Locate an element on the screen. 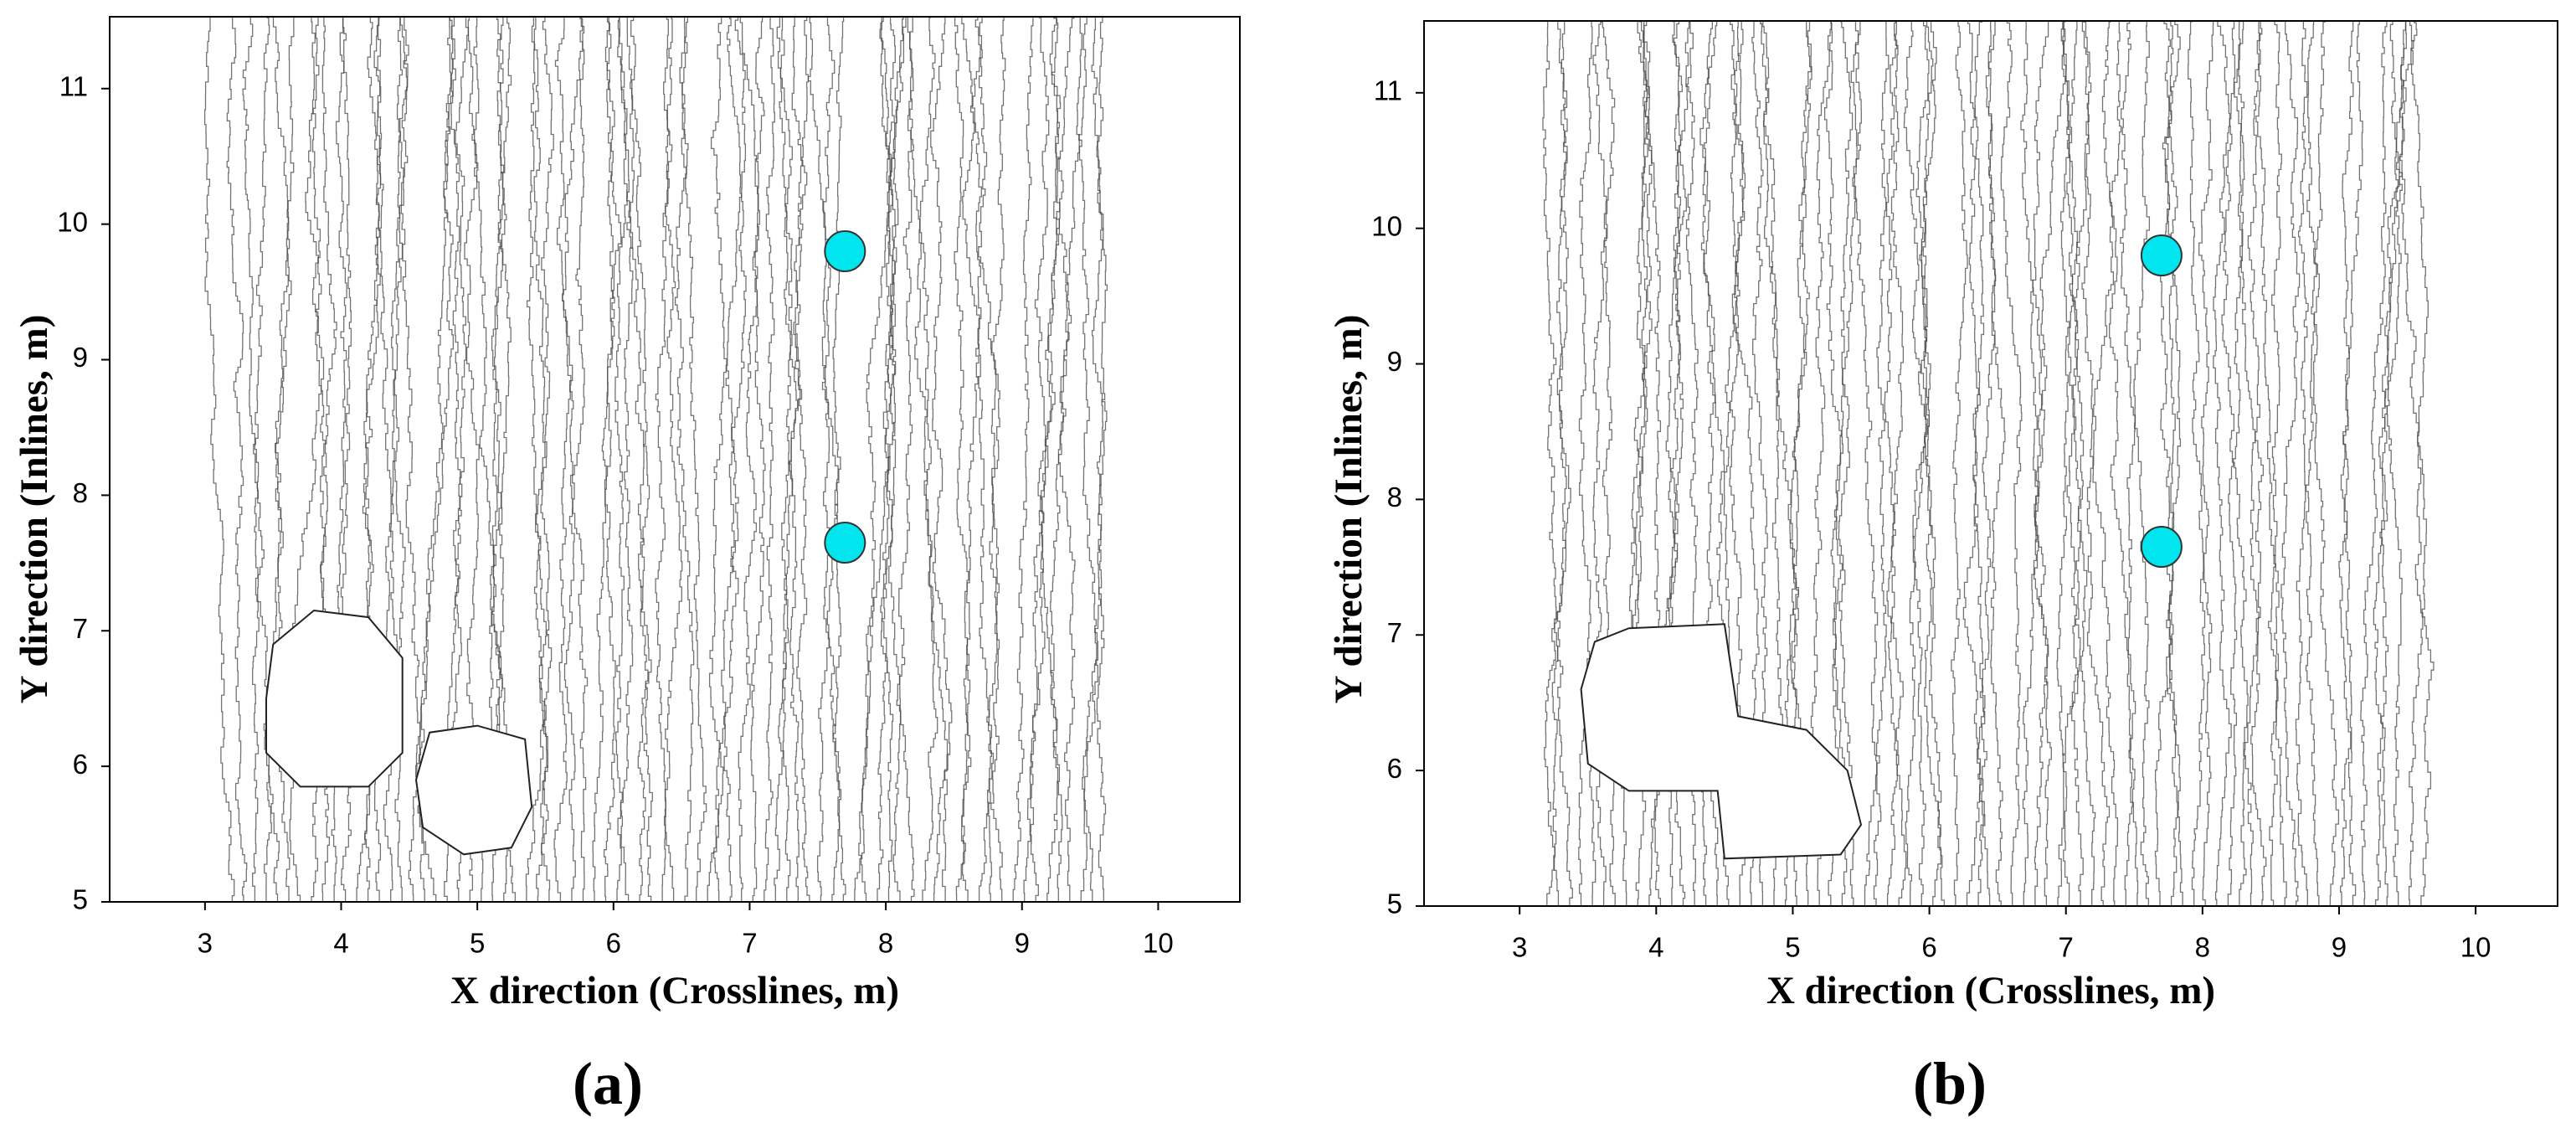 This screenshot has height=1133, width=2576. y-tick-label: 5 is located at coordinates (81, 899).